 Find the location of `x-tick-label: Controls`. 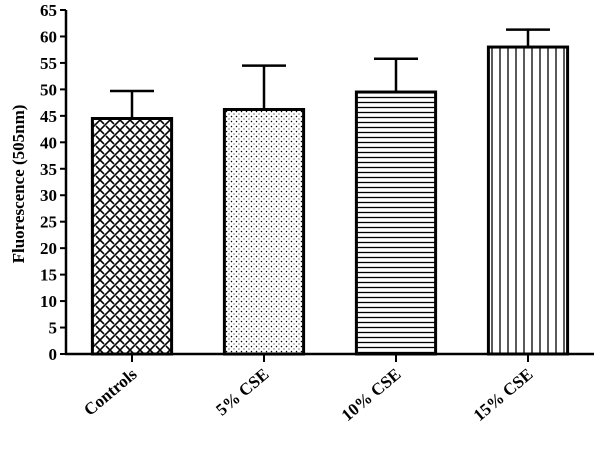

x-tick-label: Controls is located at coordinates (110, 391).